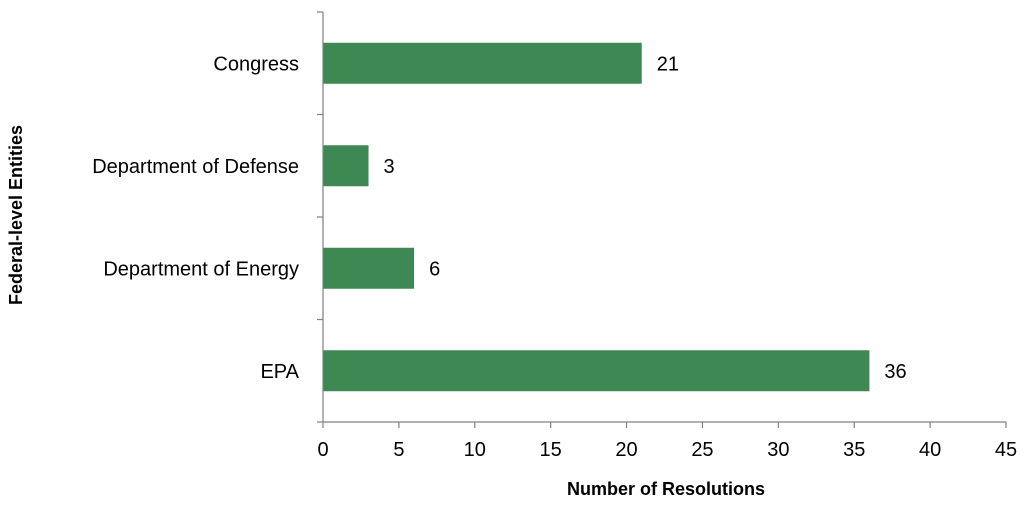 The image size is (1026, 515). What do you see at coordinates (434, 269) in the screenshot?
I see `data-label: 6` at bounding box center [434, 269].